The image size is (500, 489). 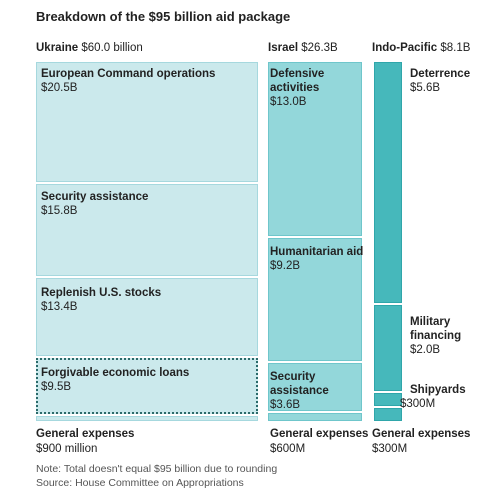 I want to click on indo-pacific-header: Indo-Pacific $8.1B, so click(x=421, y=48).